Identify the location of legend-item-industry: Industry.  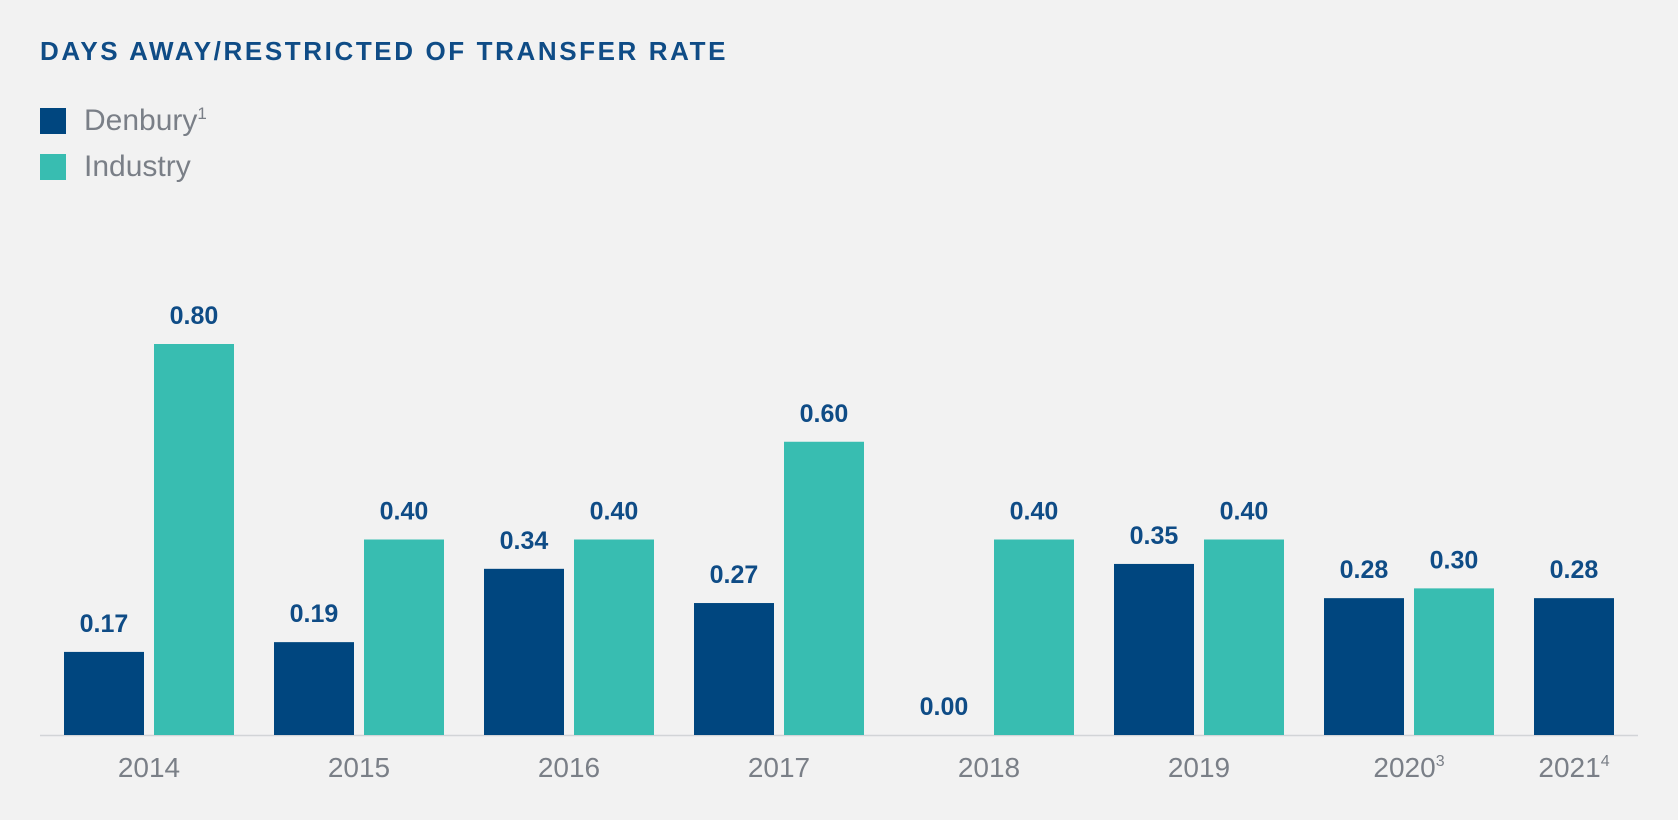
(123, 167).